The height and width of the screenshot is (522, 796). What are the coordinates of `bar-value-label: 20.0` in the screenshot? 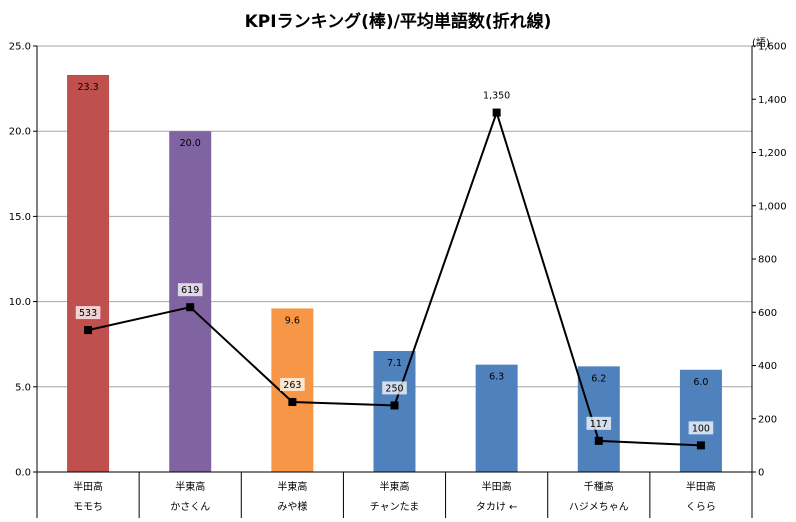 It's located at (190, 143).